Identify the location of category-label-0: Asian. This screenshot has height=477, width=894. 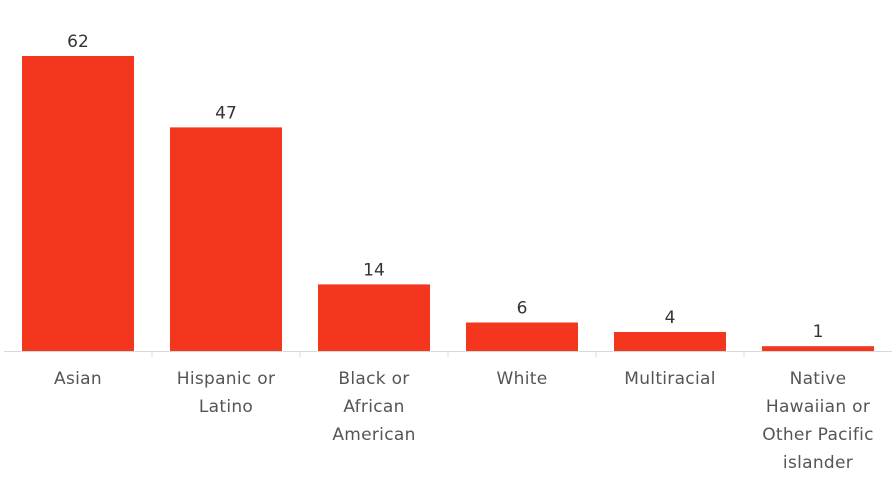
(78, 379).